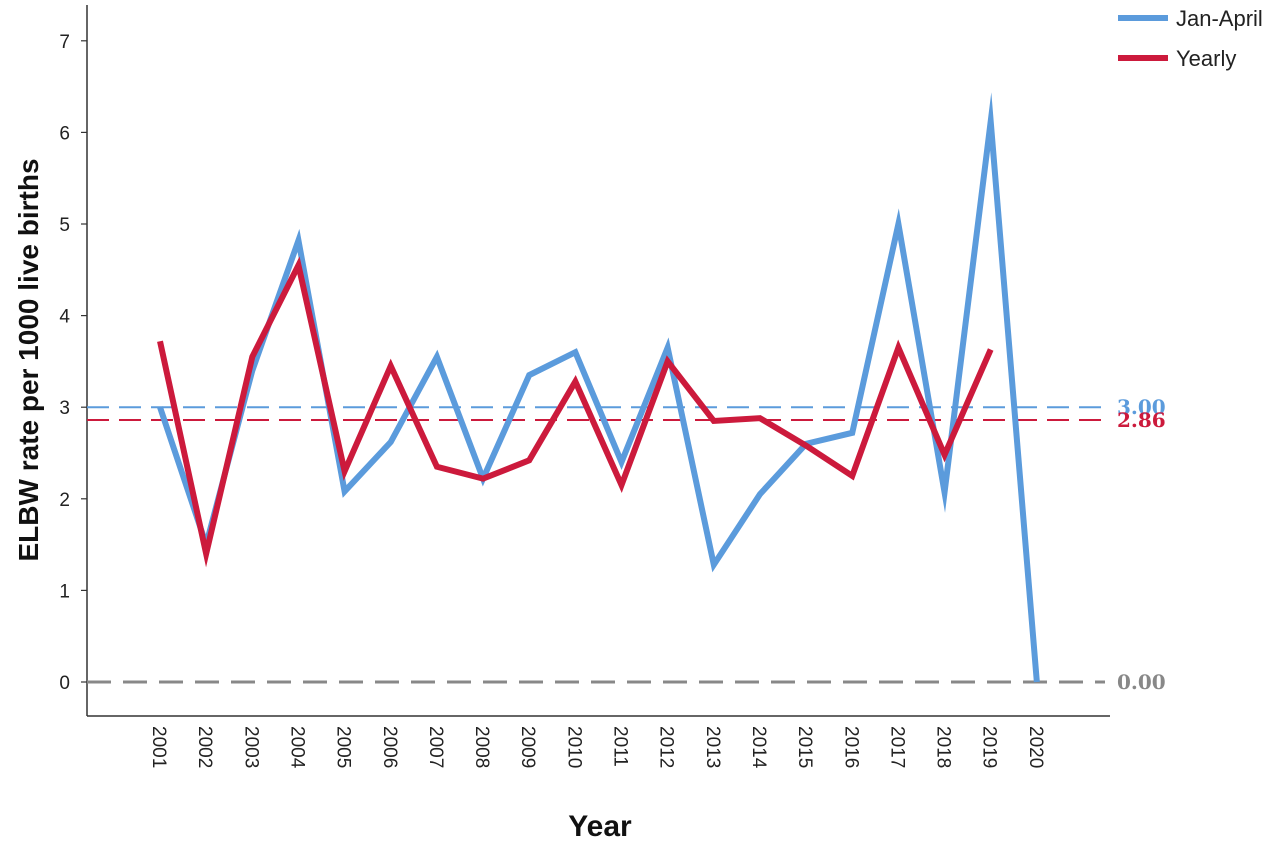  I want to click on x-tick-label: 2017, so click(896, 747).